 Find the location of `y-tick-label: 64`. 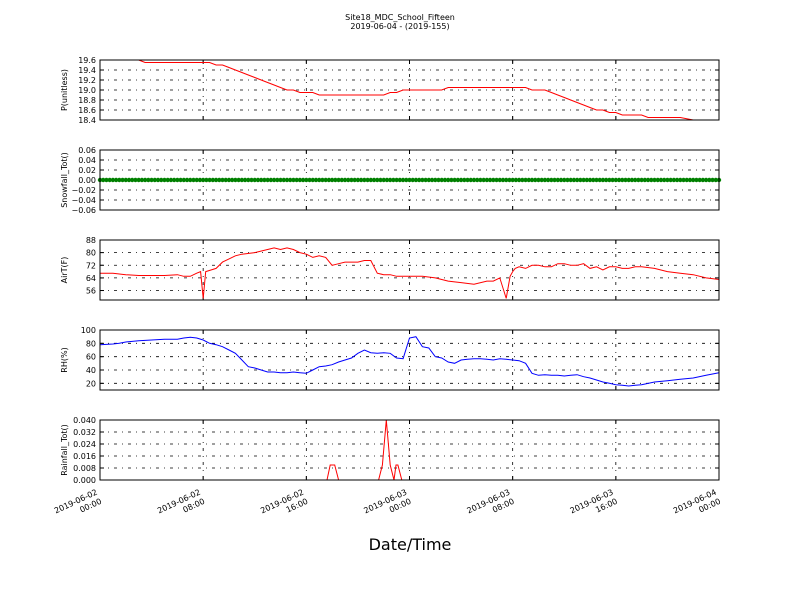

y-tick-label: 64 is located at coordinates (91, 278).